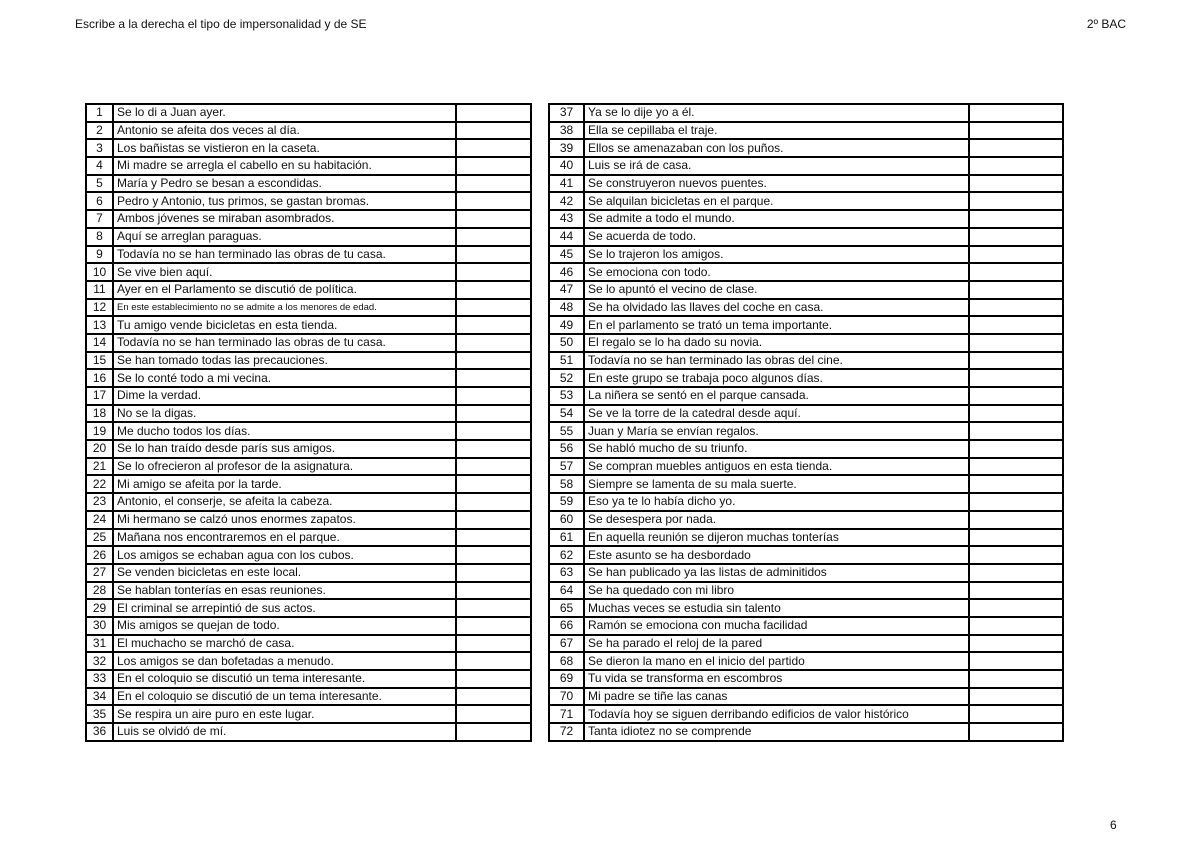 This screenshot has width=1200, height=849. I want to click on row-number: 1, so click(99, 113).